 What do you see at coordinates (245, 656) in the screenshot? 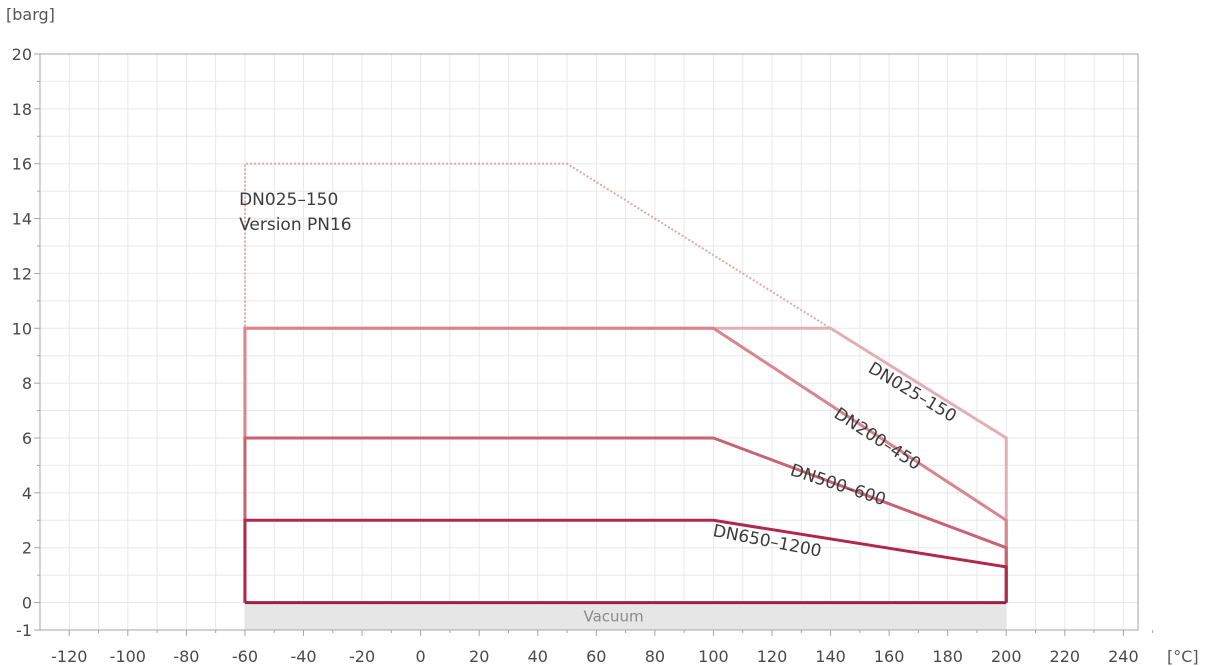
I see `x-tick-label: -60` at bounding box center [245, 656].